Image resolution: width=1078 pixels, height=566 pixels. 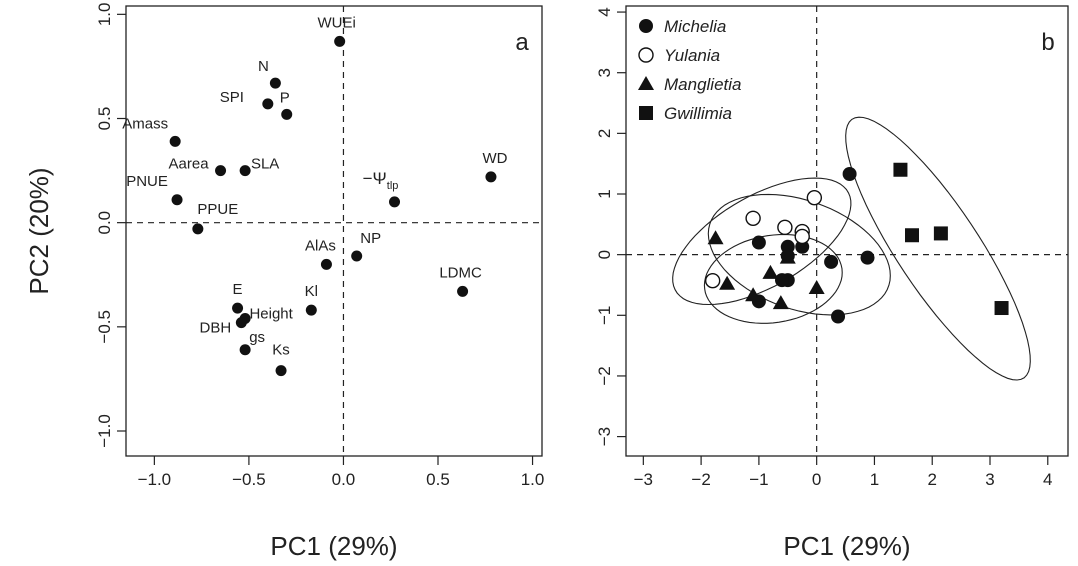 I want to click on loading-label-sub: tlp, so click(x=393, y=186).